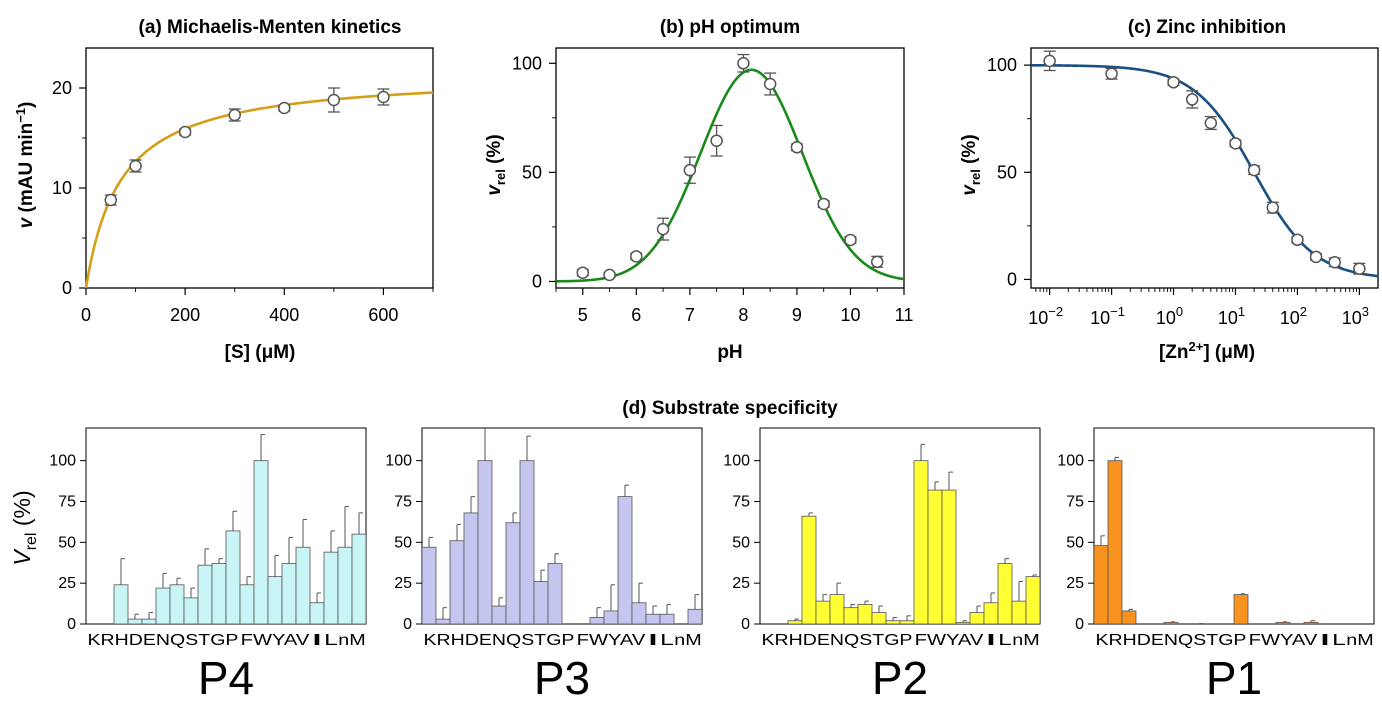 This screenshot has height=705, width=1382. Describe the element at coordinates (86, 315) in the screenshot. I see `x-tick-label: 0` at that location.